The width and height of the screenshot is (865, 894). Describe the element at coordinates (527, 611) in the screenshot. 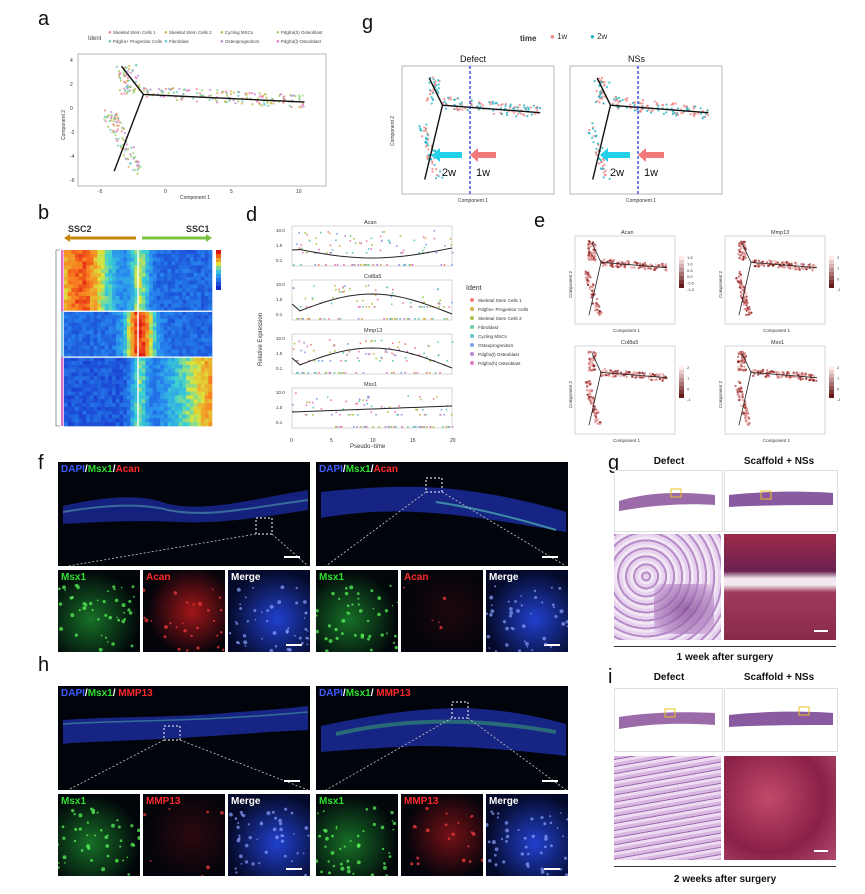

I see `fluorescence-tile: Merge` at that location.